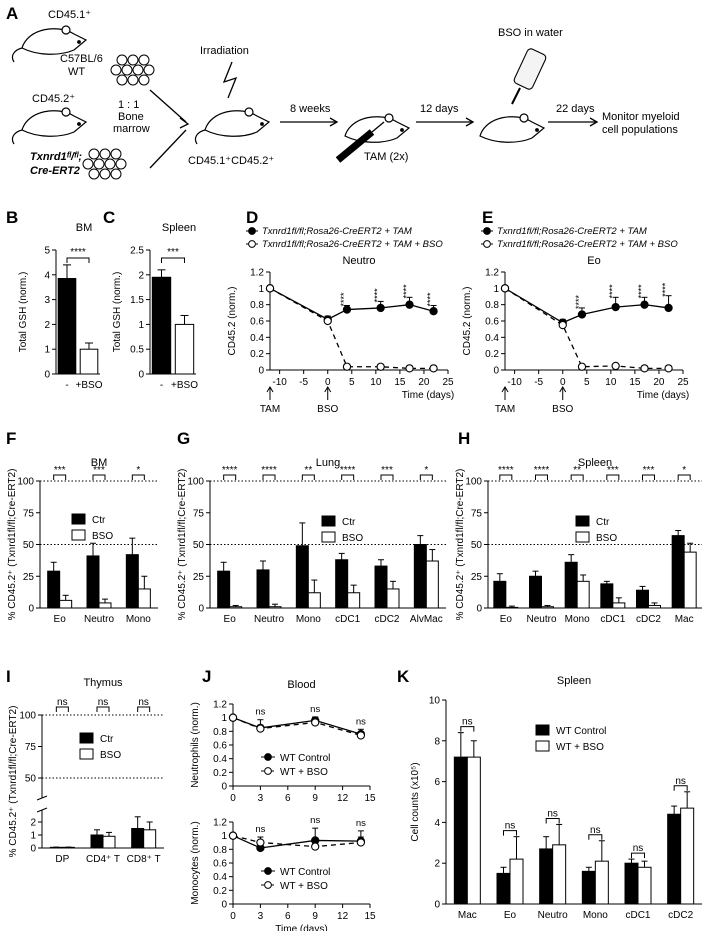 This screenshot has height=931, width=708. What do you see at coordinates (587, 382) in the screenshot?
I see `E-x-tick-label: 5` at bounding box center [587, 382].